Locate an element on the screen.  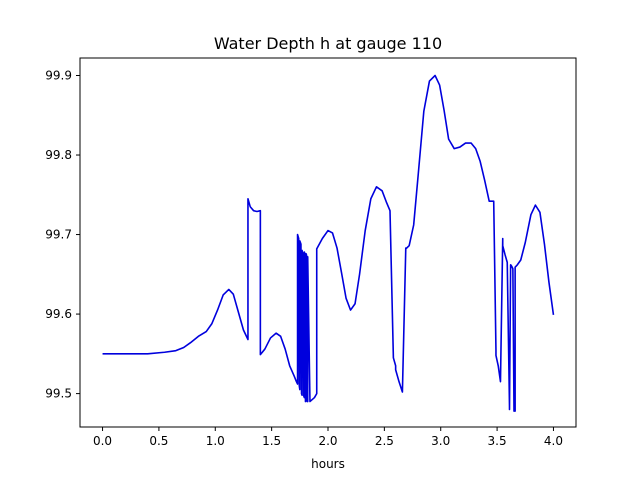
x-tick-label: 0.5 is located at coordinates (158, 441).